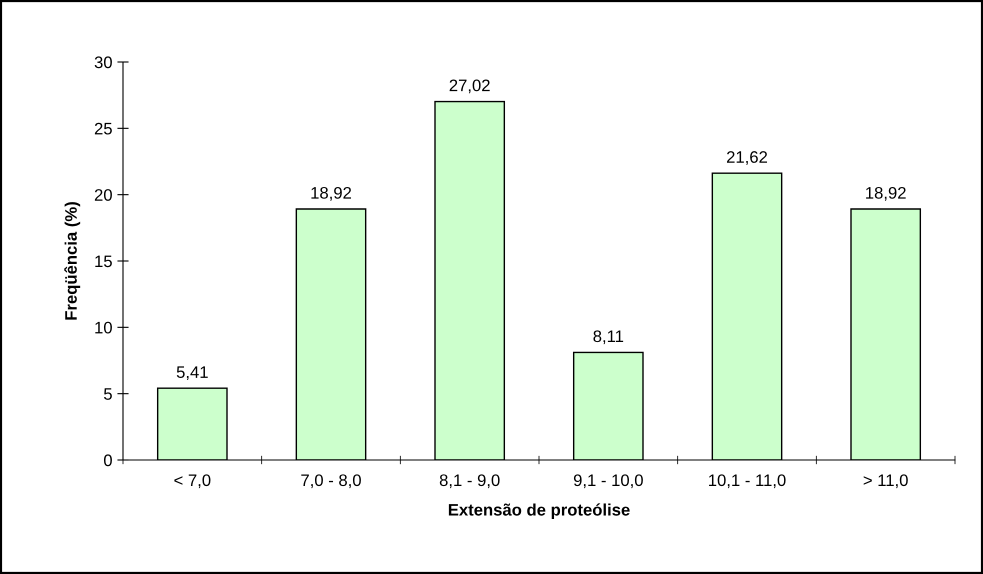 This screenshot has height=574, width=983. I want to click on y-tick-label: 10, so click(103, 328).